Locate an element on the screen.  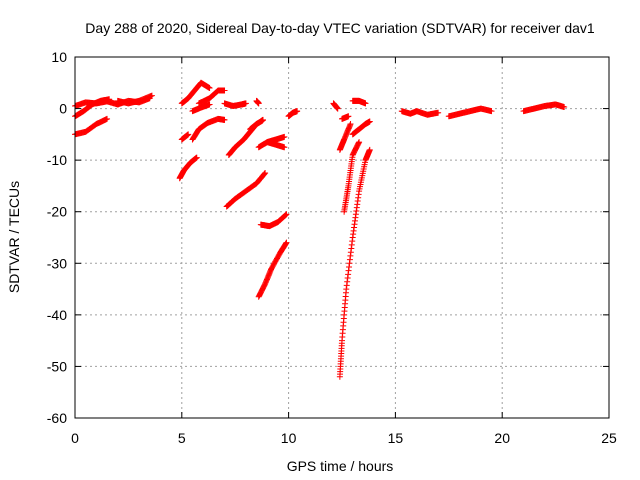
series-arc-e4 is located at coordinates (361, 128).